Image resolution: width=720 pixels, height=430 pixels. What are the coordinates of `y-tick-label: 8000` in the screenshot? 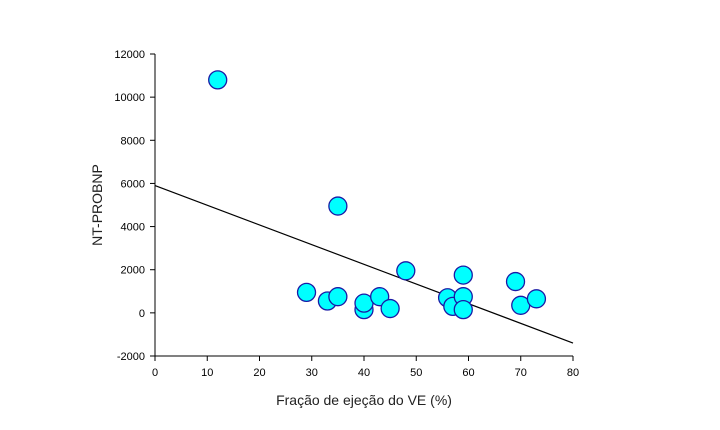 It's located at (133, 141).